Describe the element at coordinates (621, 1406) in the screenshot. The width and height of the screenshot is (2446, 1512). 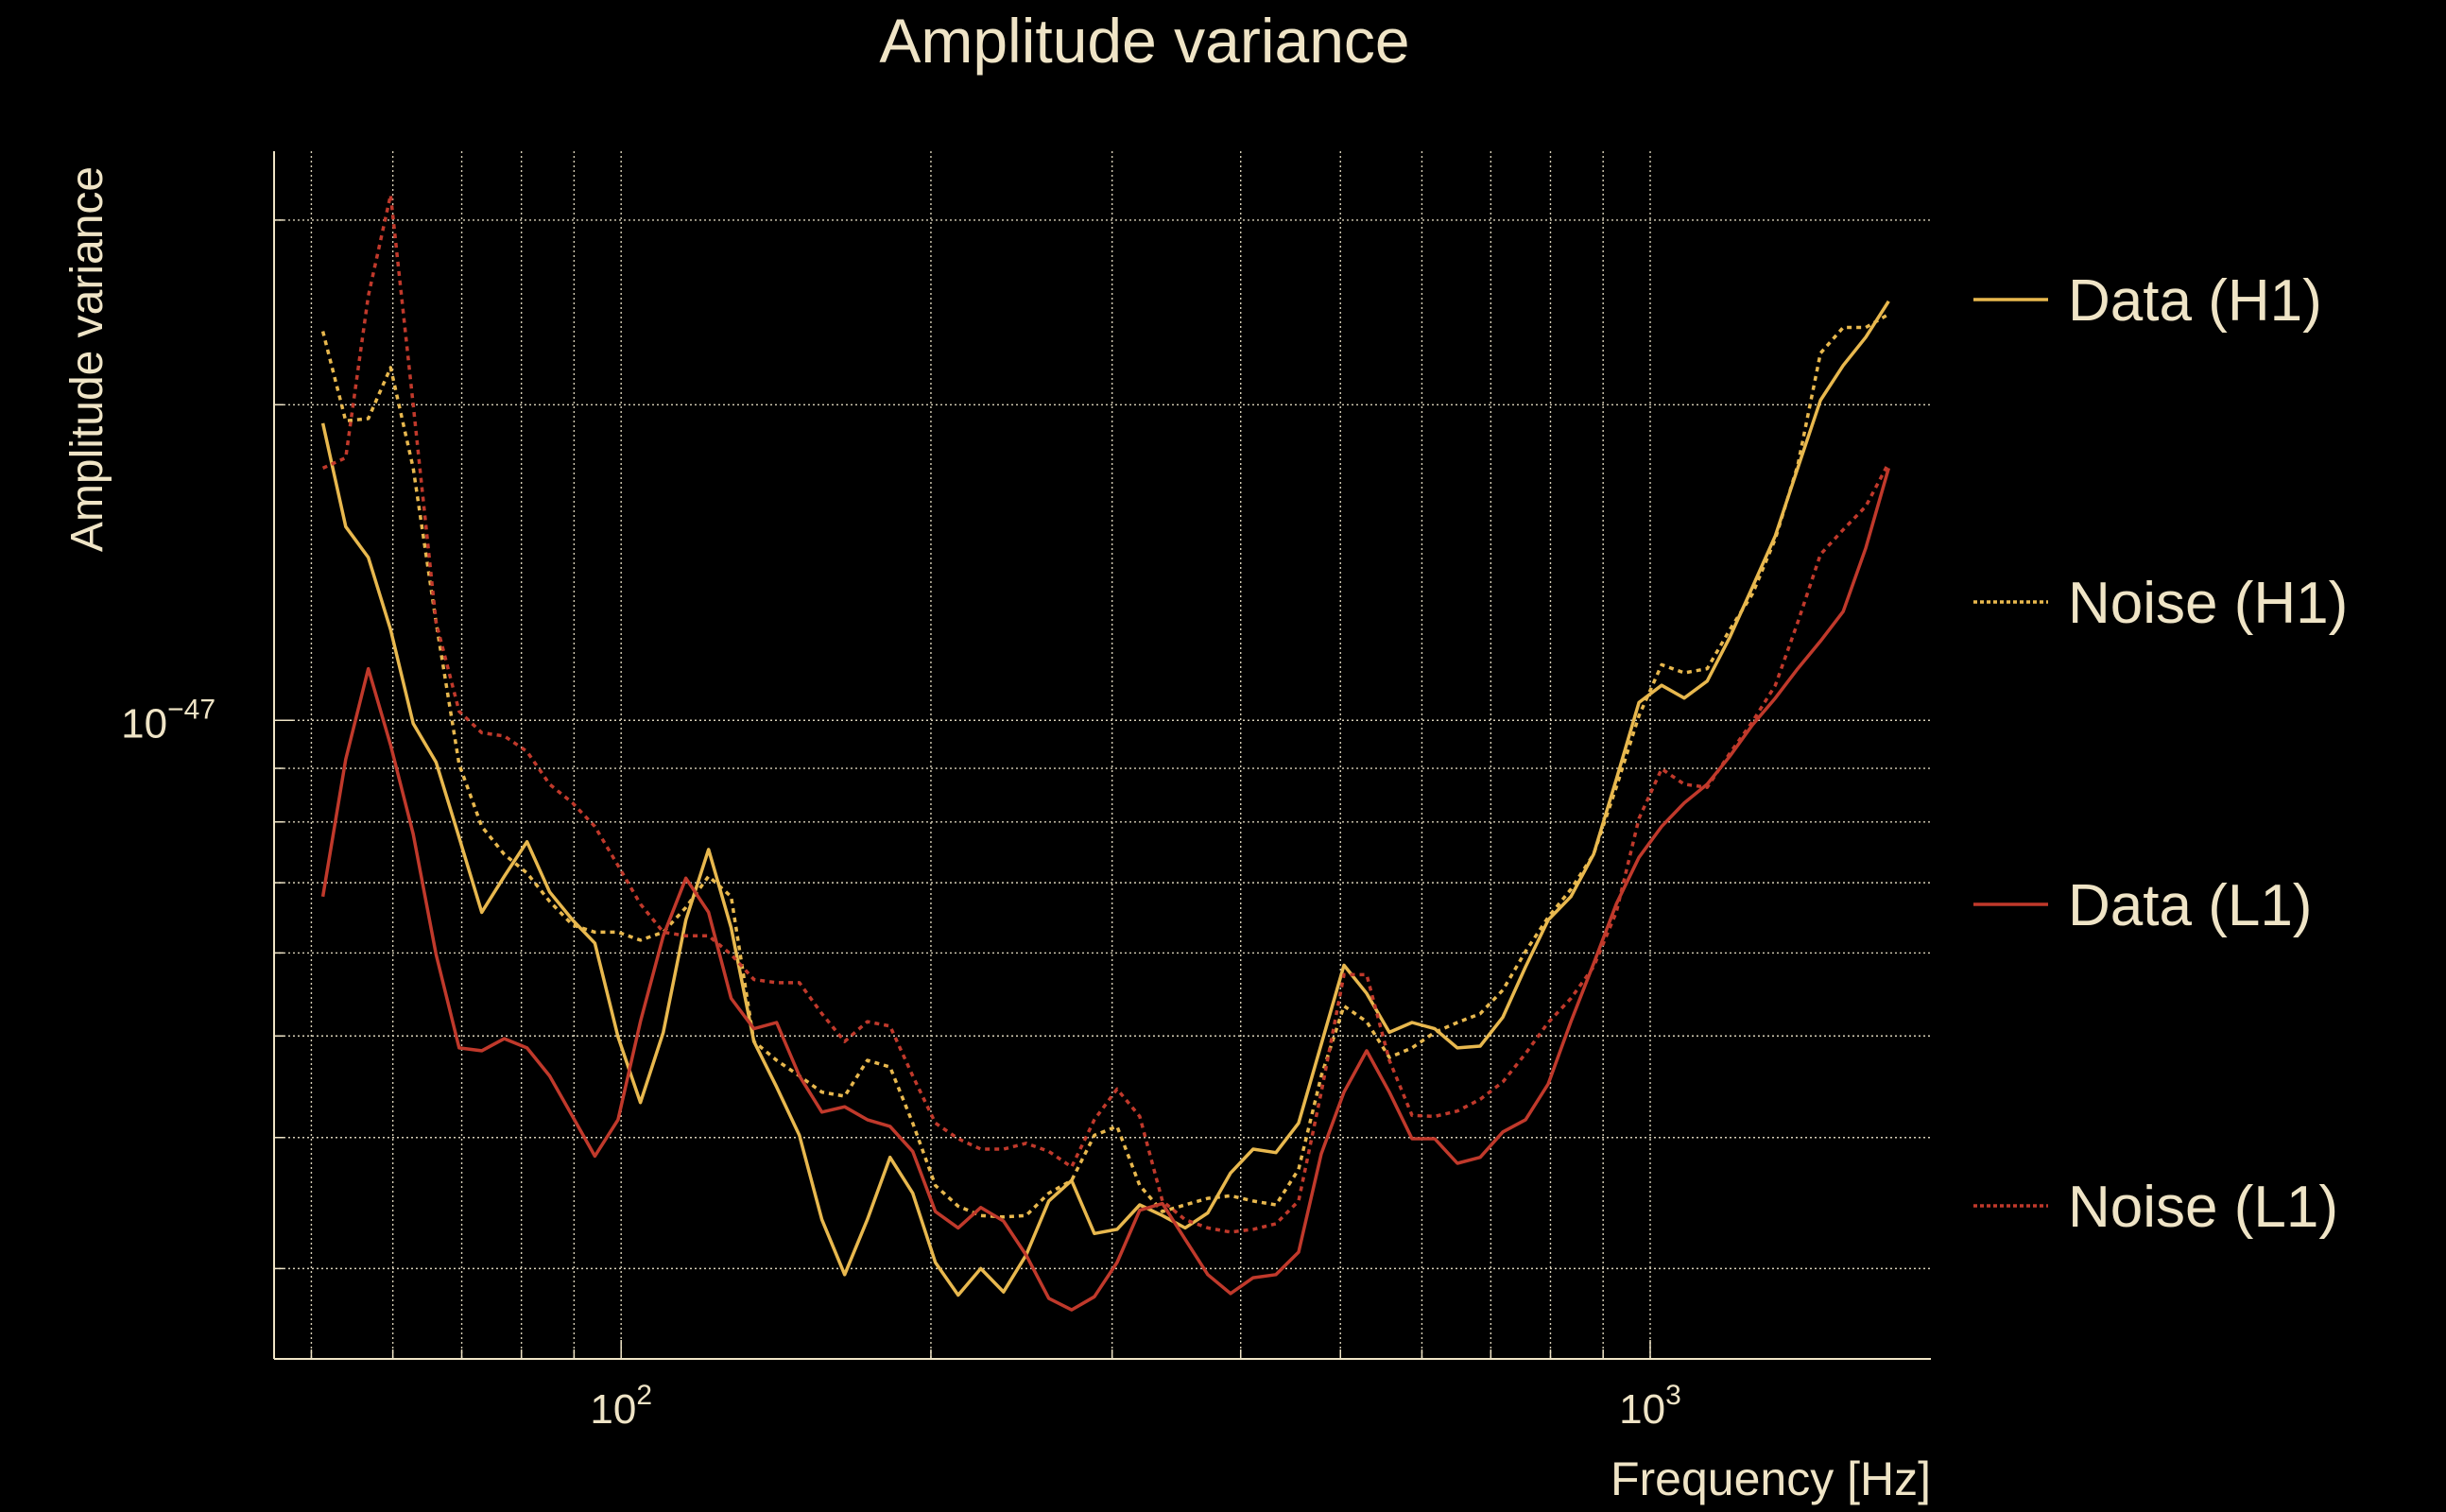
I see `x-tick-label: 10²` at that location.